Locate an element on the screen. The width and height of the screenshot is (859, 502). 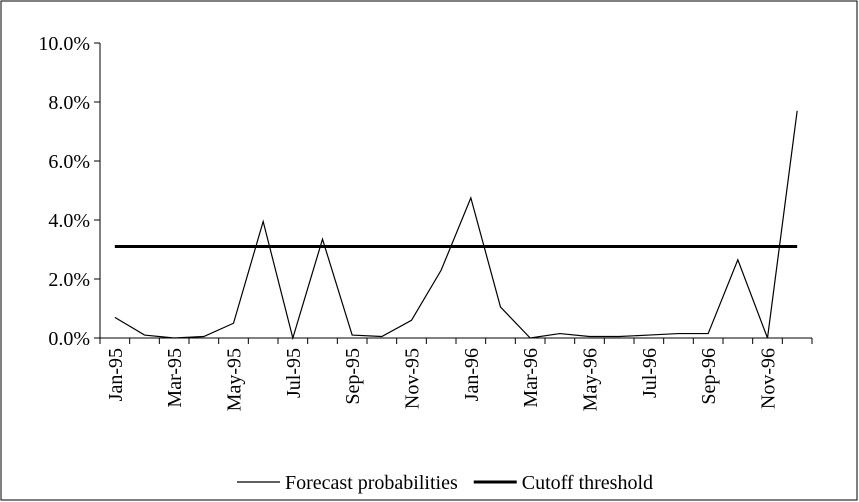
y-tick-label: 8.0% is located at coordinates (69, 103).